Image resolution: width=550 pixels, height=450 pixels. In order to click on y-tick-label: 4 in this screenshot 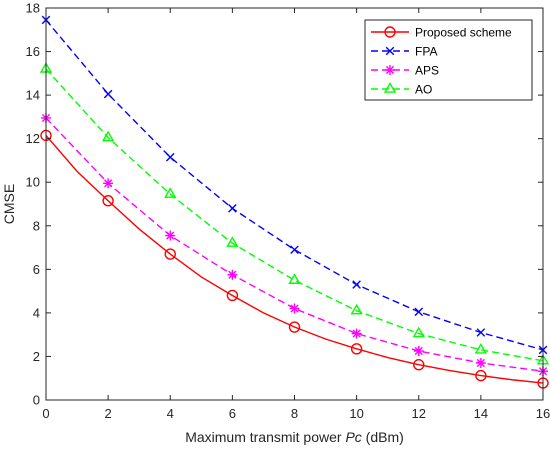, I will do `click(36, 312)`.